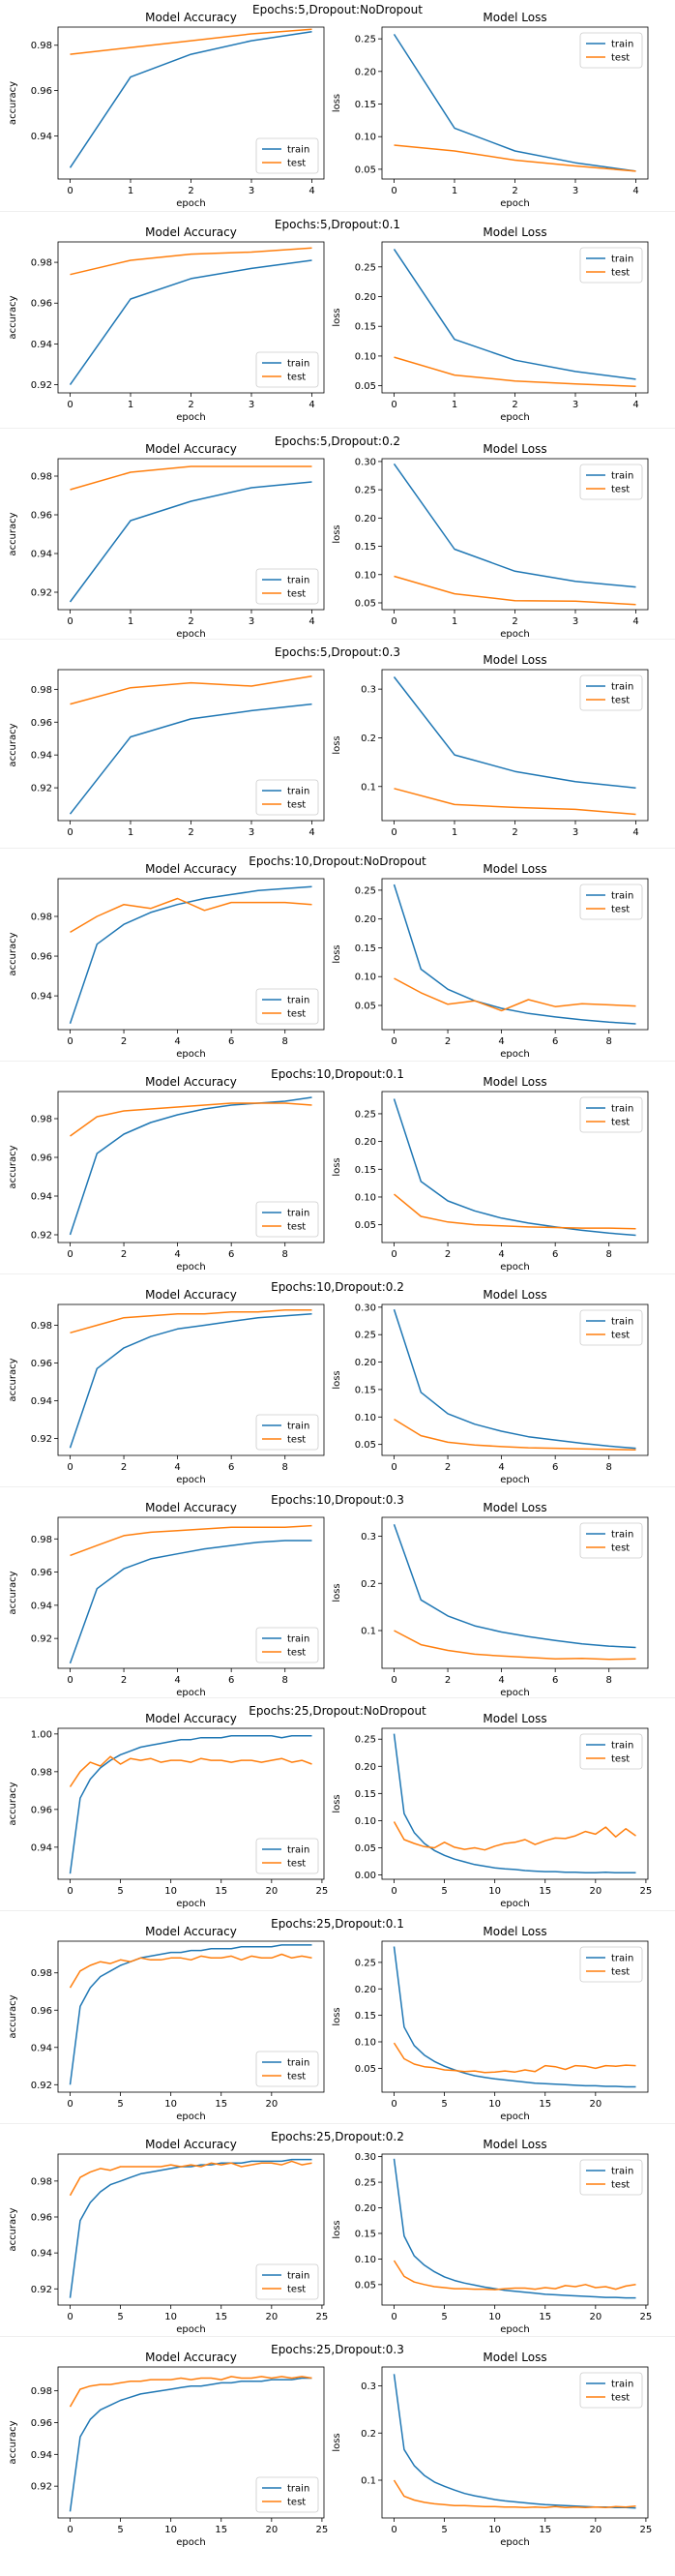 The image size is (675, 2576). I want to click on x-tick-label: 6, so click(555, 1680).